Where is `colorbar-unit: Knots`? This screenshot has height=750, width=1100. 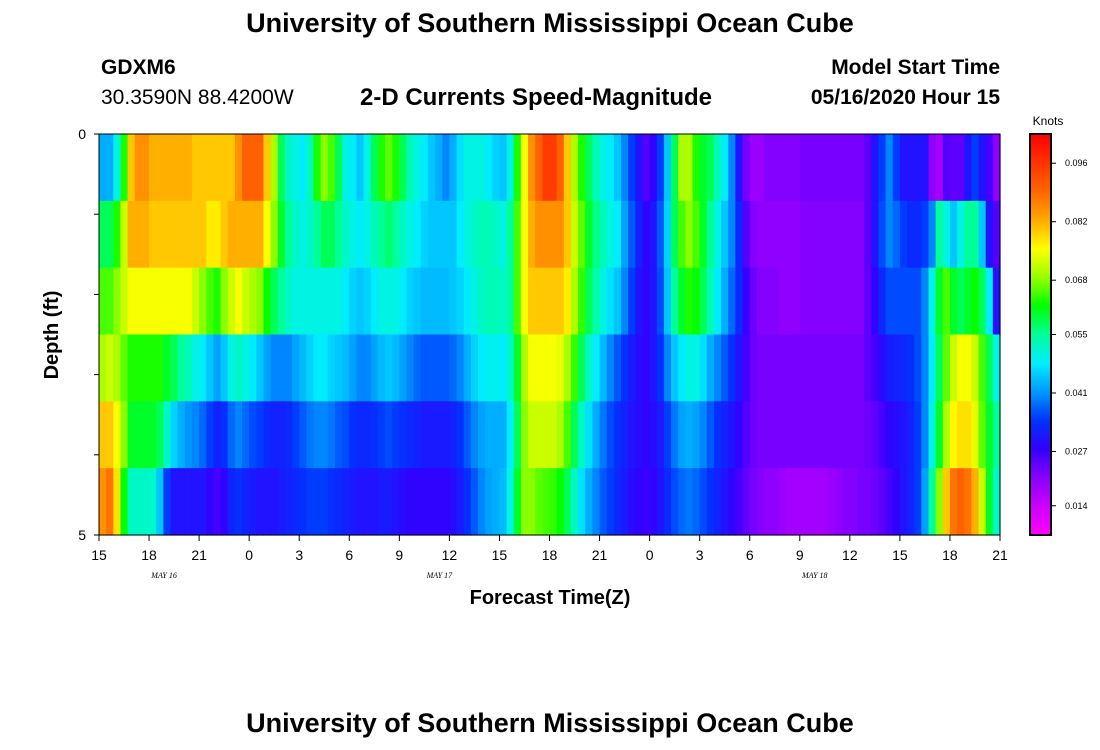
colorbar-unit: Knots is located at coordinates (1048, 121).